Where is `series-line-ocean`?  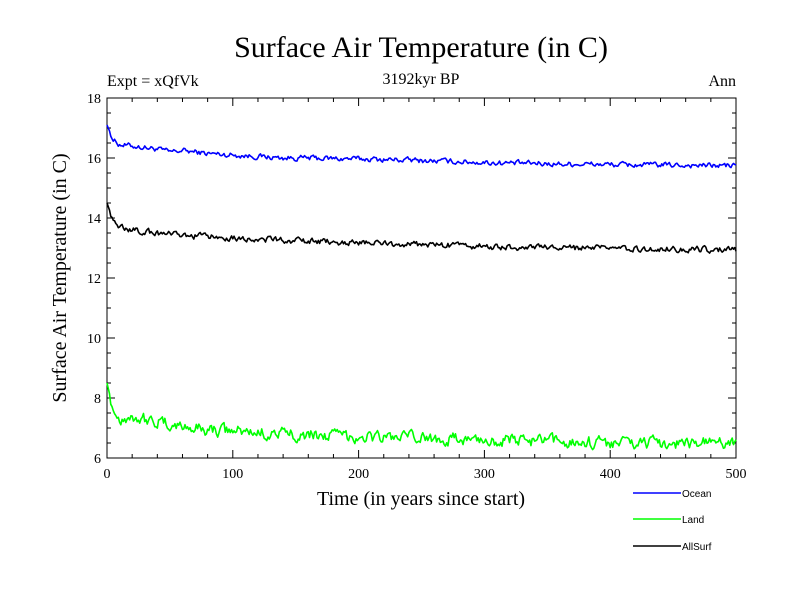
series-line-ocean is located at coordinates (421, 146).